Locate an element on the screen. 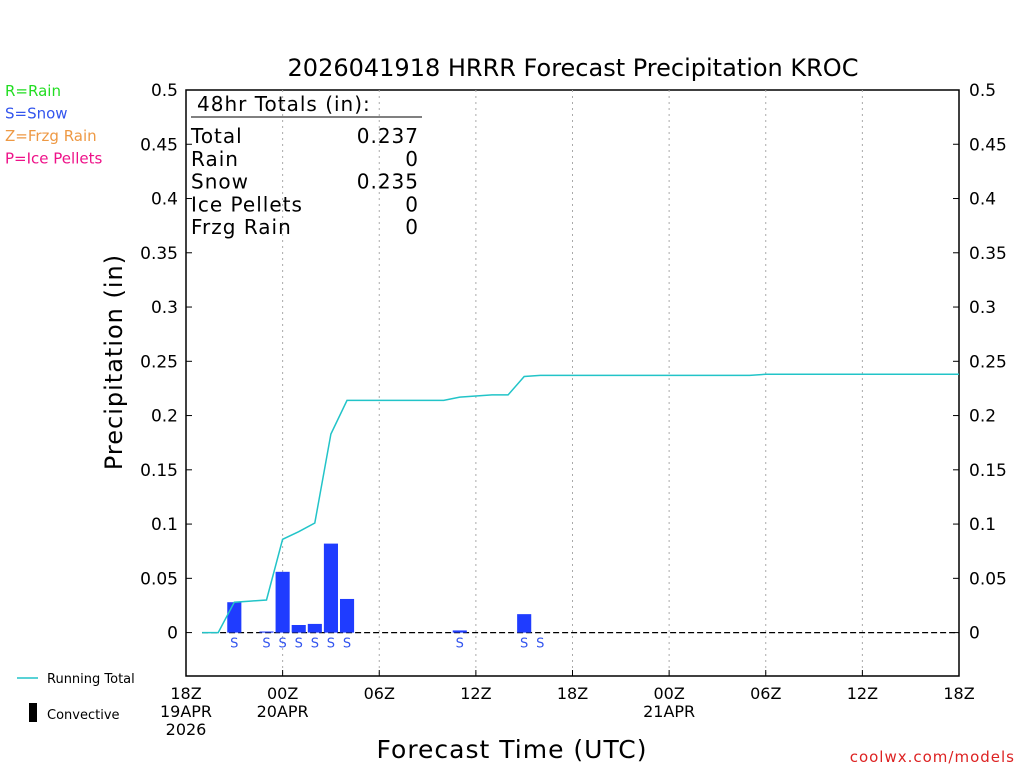 The image size is (1024, 768). totals-row-label: Frzg Rain is located at coordinates (241, 227).